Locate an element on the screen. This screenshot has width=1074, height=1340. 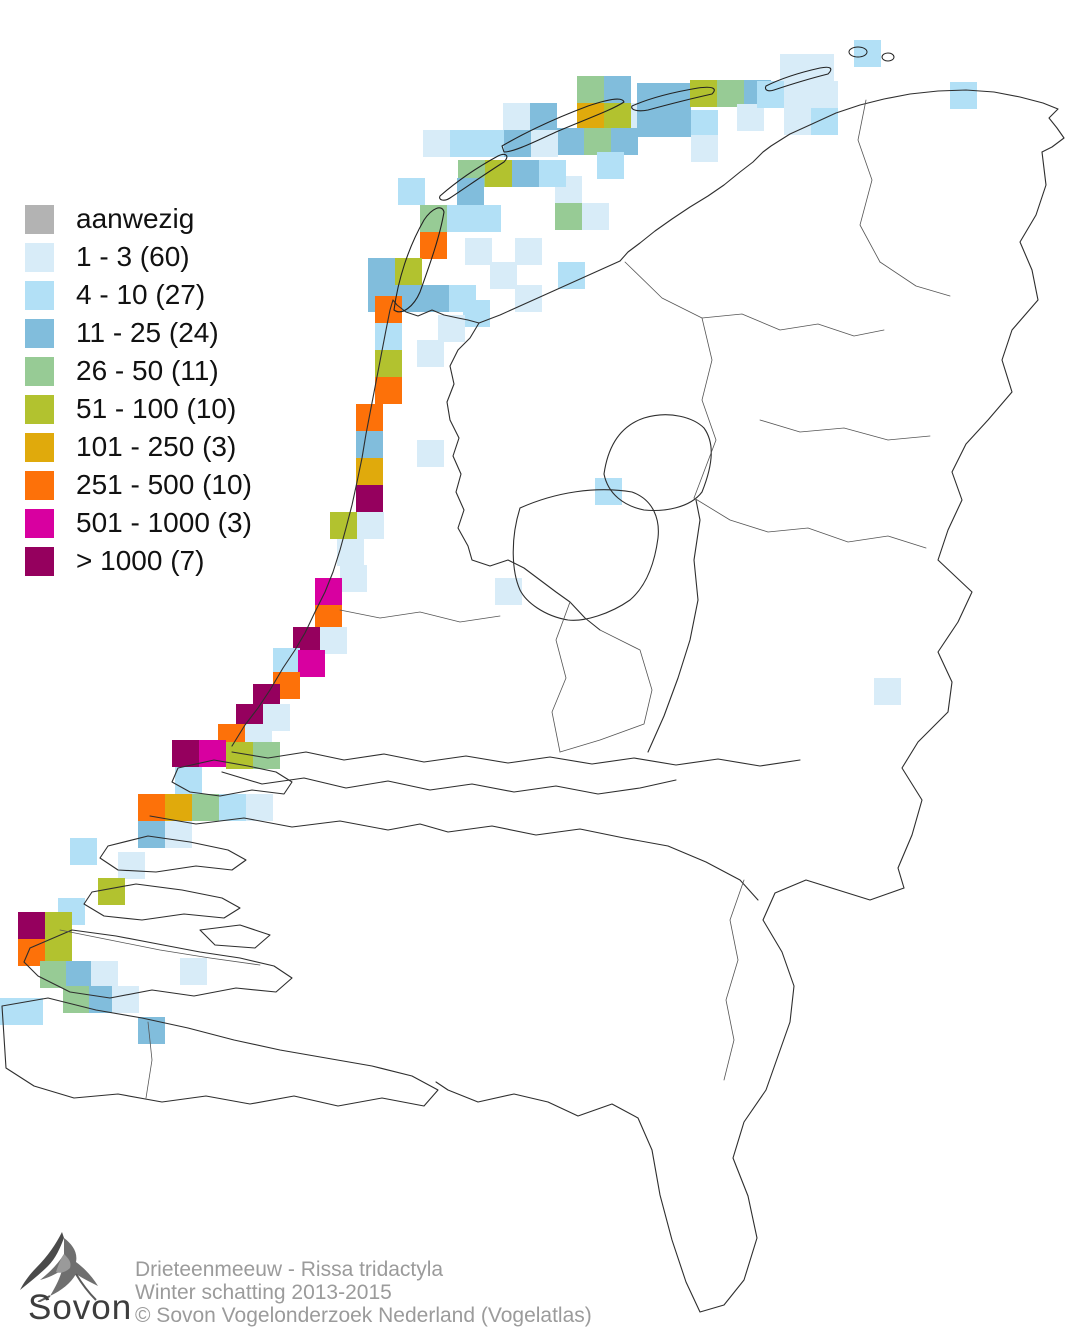
legend-label-51-100: 51 - 100 (10) is located at coordinates (156, 408).